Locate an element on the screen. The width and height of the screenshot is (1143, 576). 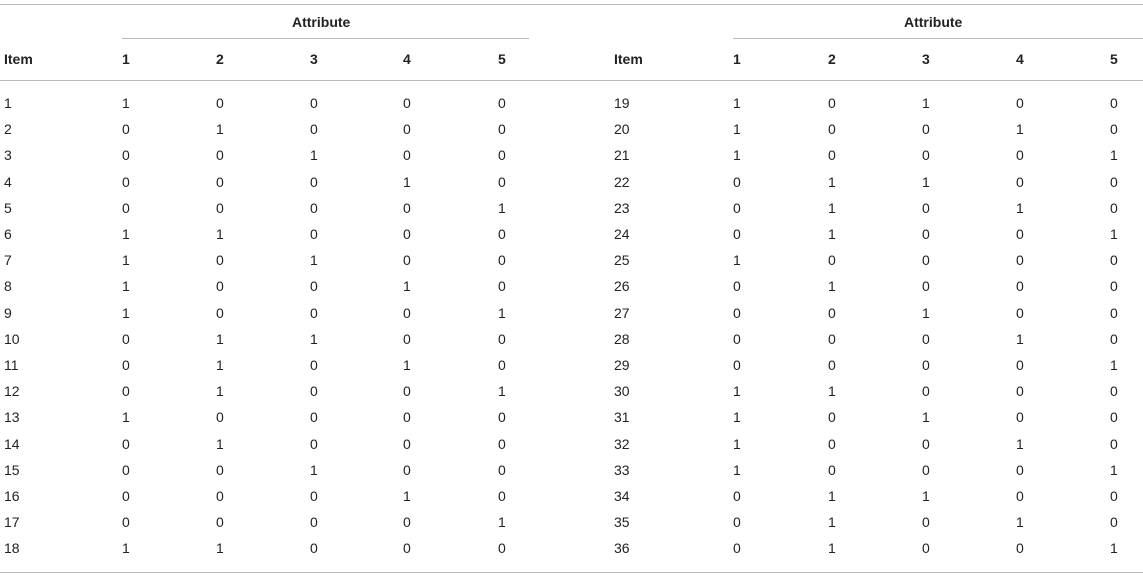
item-number: 19 is located at coordinates (622, 103).